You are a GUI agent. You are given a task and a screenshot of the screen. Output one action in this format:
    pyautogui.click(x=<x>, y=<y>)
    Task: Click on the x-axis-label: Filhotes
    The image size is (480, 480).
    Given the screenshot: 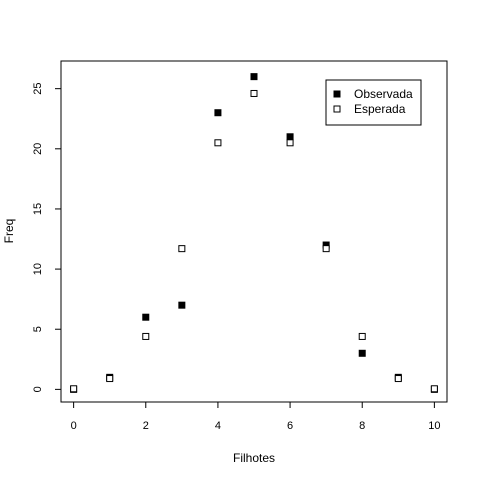 What is the action you would take?
    pyautogui.click(x=254, y=458)
    